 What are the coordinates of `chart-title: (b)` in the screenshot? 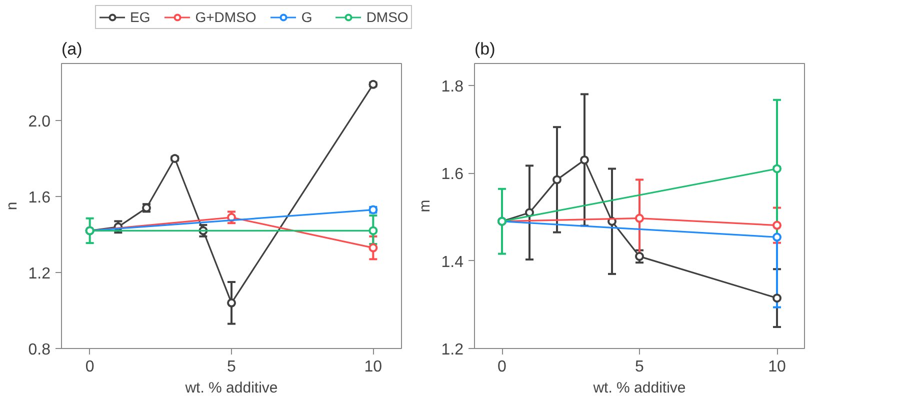 It's located at (485, 49).